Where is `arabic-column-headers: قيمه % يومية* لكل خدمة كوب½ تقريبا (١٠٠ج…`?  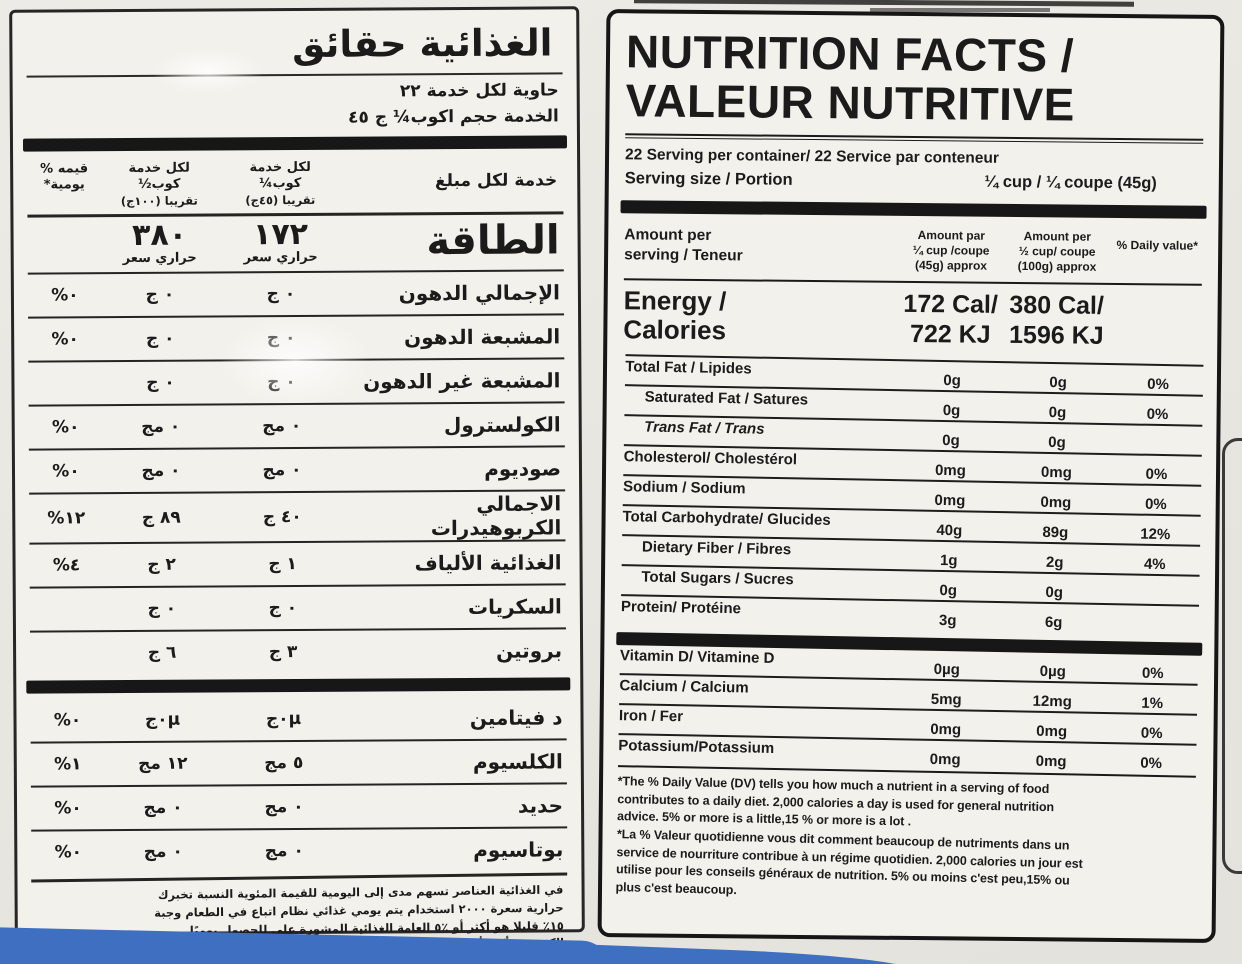 arabic-column-headers: قيمه % يومية* لكل خدمة كوب½ تقريبا (١٠٠ج… is located at coordinates (295, 184).